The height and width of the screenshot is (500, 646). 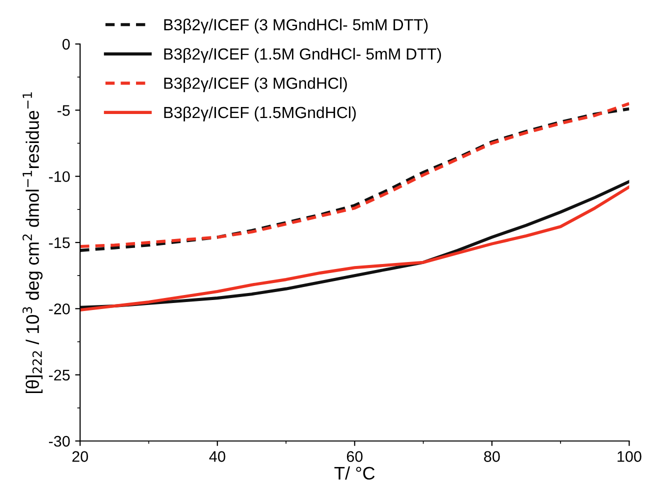 I want to click on x-axis-title: T/ °C, so click(x=354, y=473).